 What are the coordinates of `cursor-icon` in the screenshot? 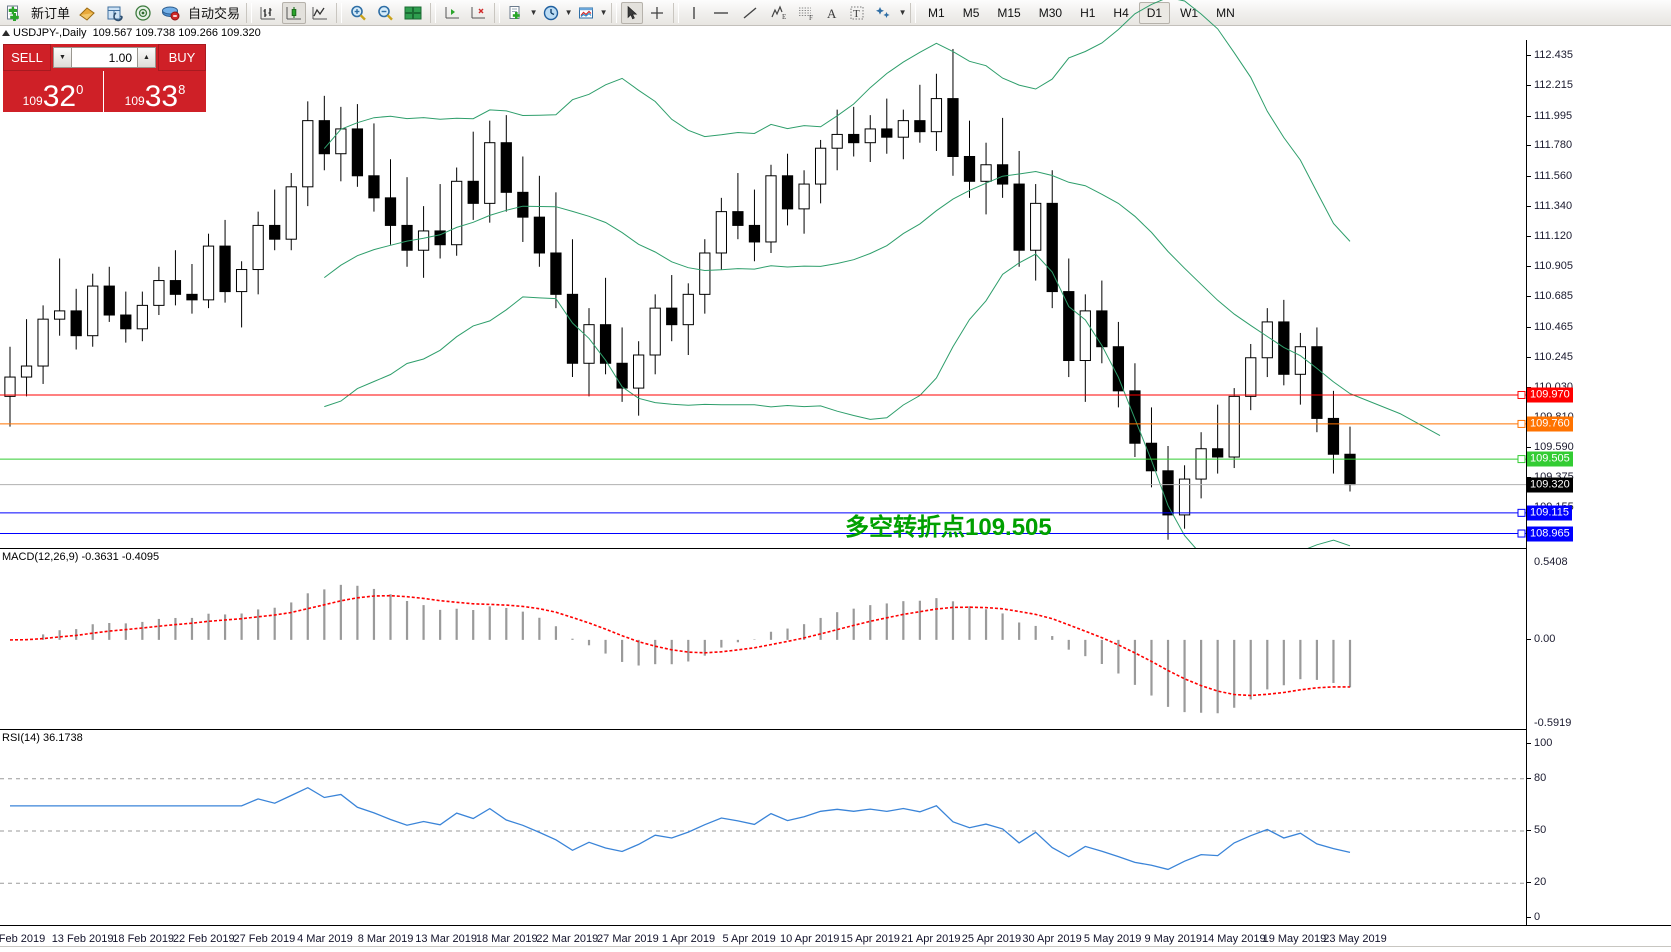 It's located at (632, 12).